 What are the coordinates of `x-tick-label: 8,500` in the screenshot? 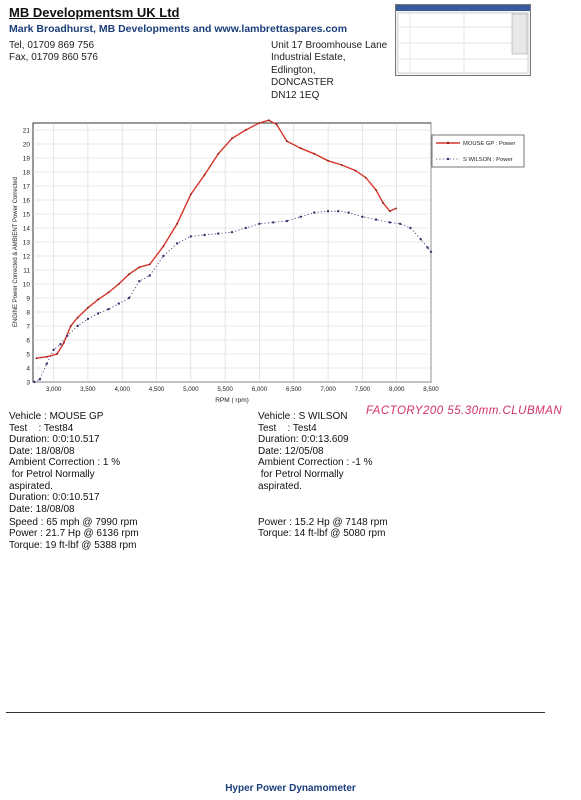 It's located at (431, 389).